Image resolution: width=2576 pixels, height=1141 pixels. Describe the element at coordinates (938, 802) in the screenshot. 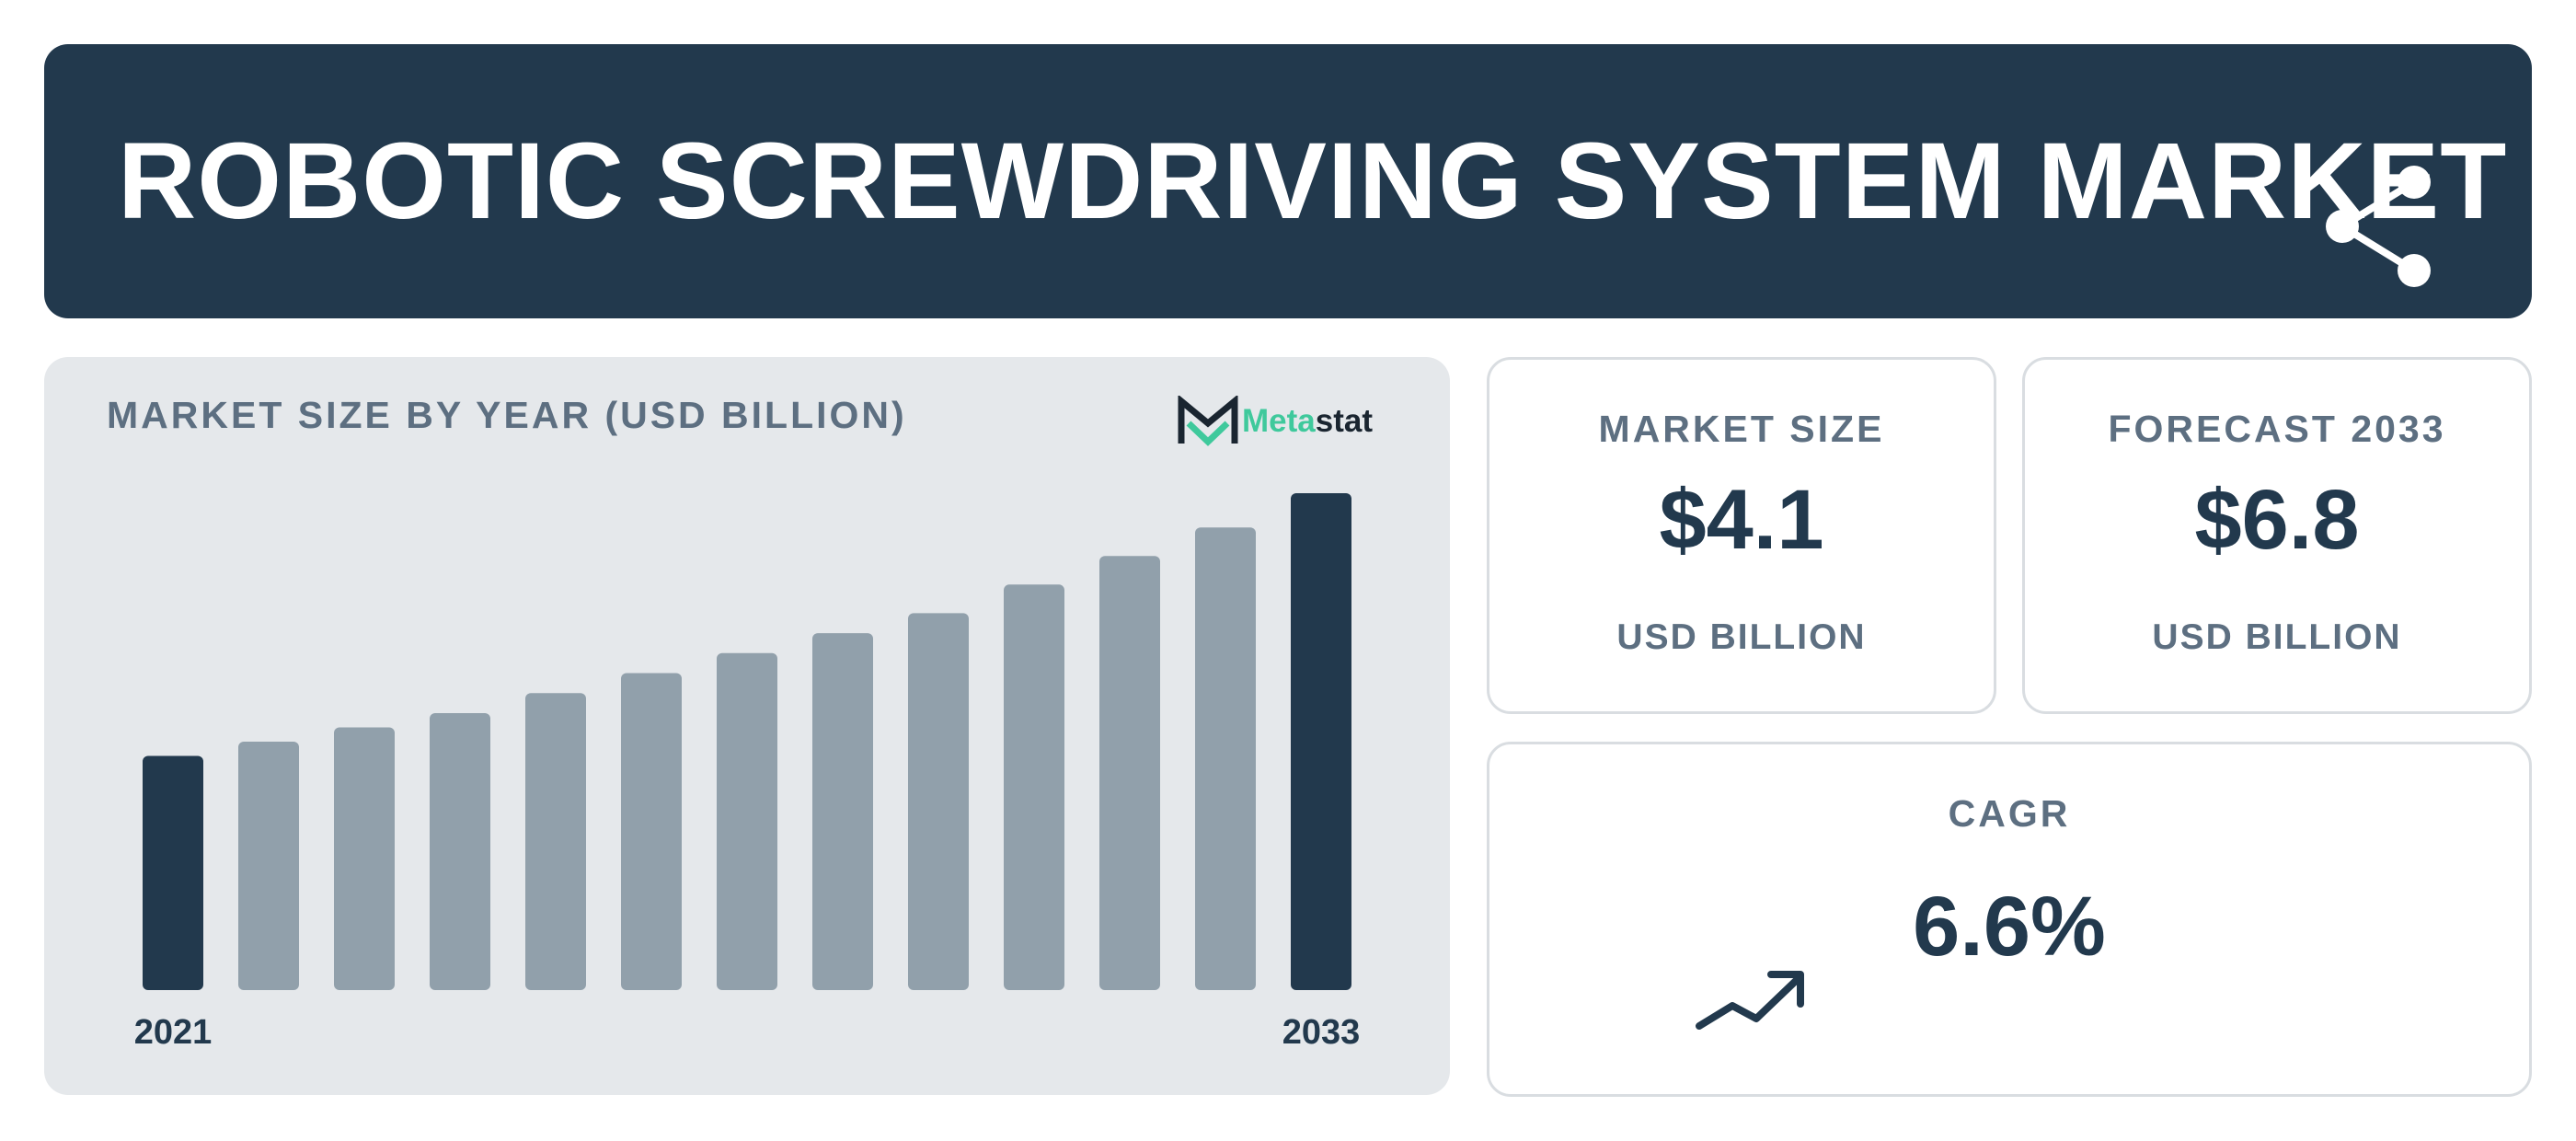

I see `bar-2029` at that location.